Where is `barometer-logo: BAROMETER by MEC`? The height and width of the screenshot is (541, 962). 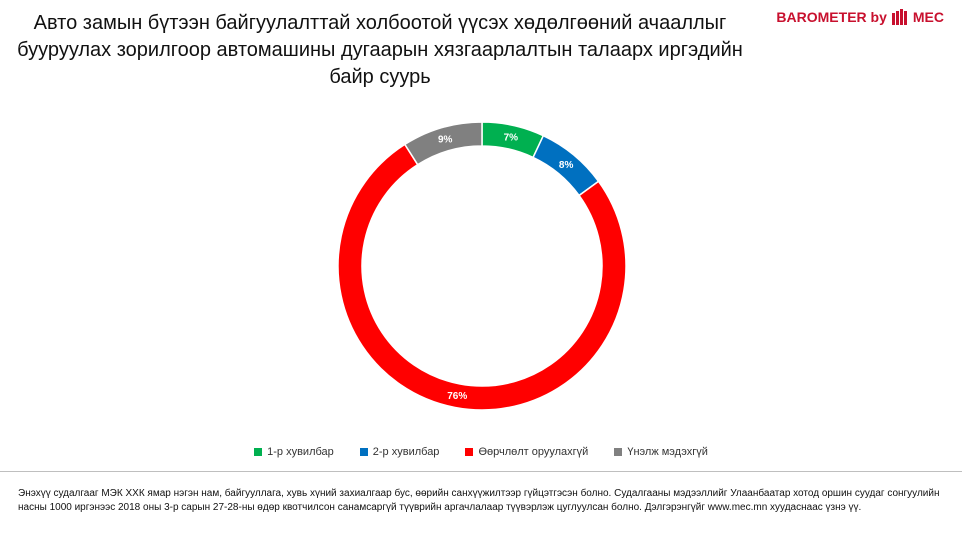
barometer-logo: BAROMETER by MEC is located at coordinates (860, 17).